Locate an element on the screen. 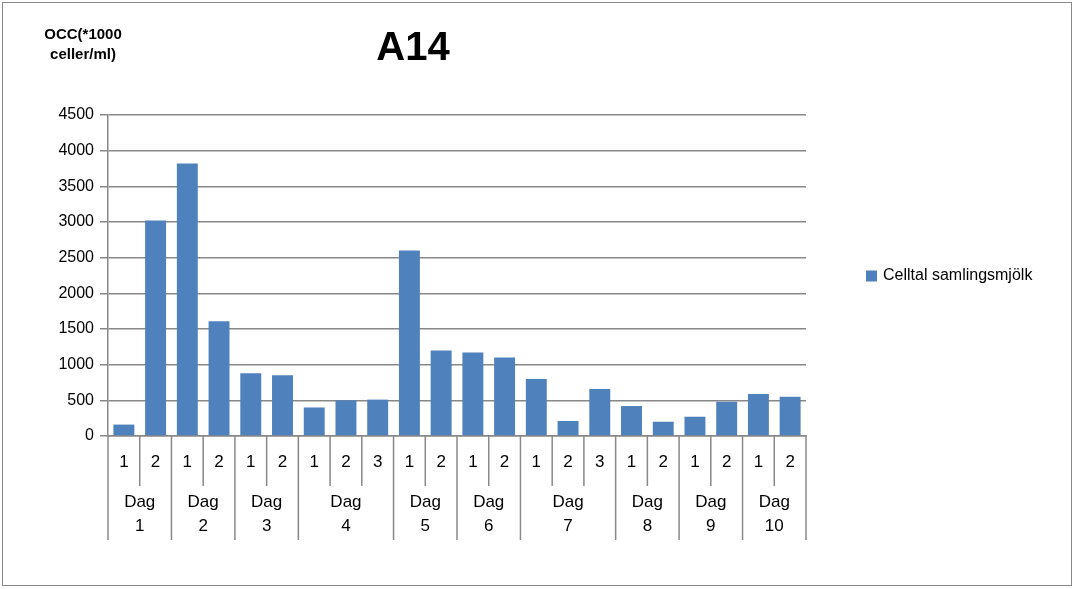  y-tick-label: 0 is located at coordinates (90, 435).